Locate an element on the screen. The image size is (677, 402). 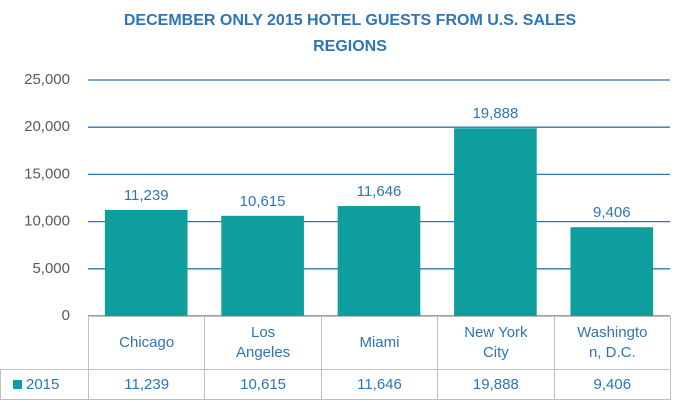
table-value: 11,239 is located at coordinates (147, 384).